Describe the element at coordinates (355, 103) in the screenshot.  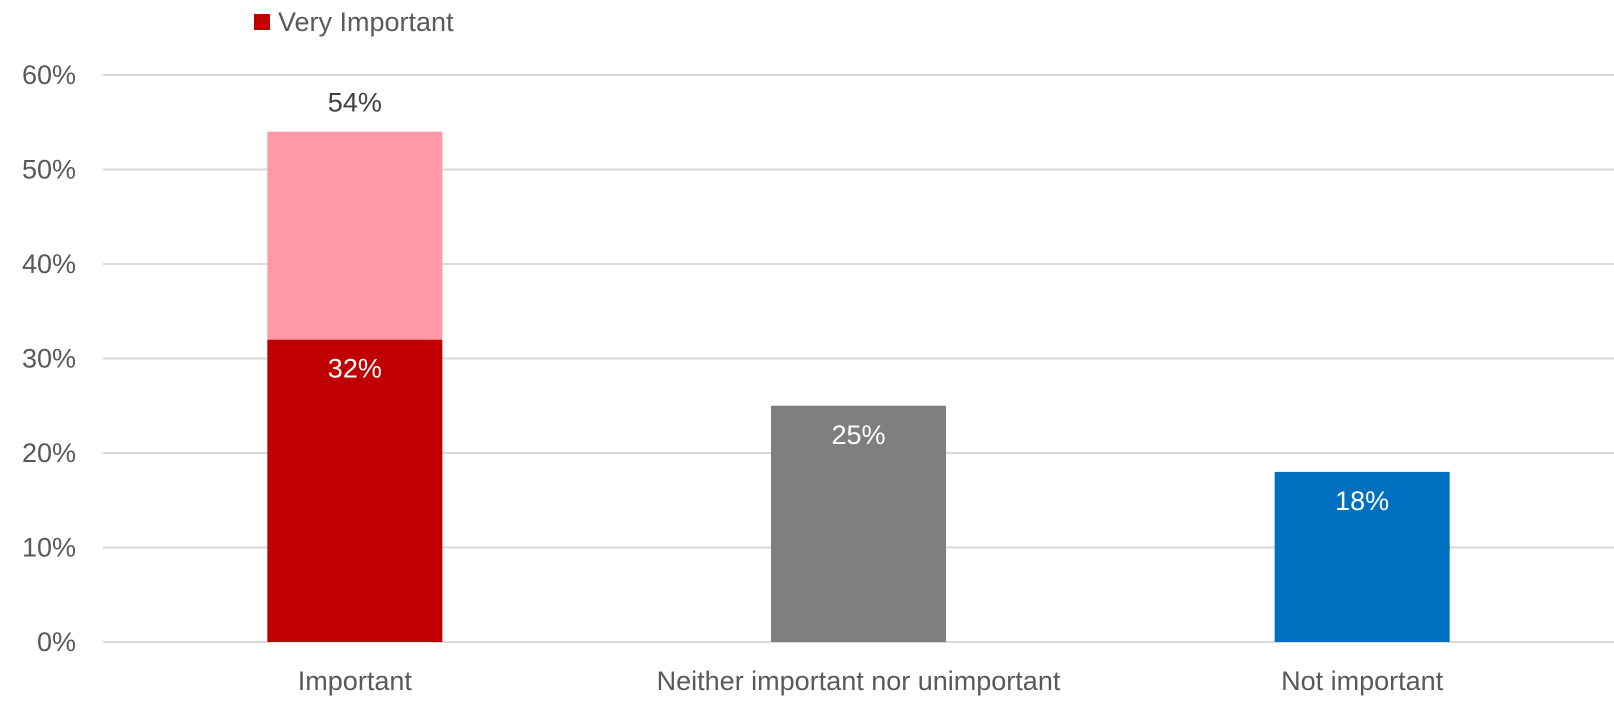
I see `total-label-important: 54%` at that location.